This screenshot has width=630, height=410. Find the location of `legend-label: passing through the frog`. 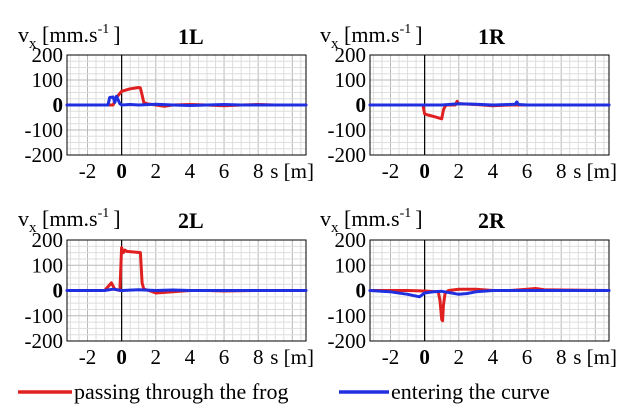

legend-label: passing through the frog is located at coordinates (181, 391).